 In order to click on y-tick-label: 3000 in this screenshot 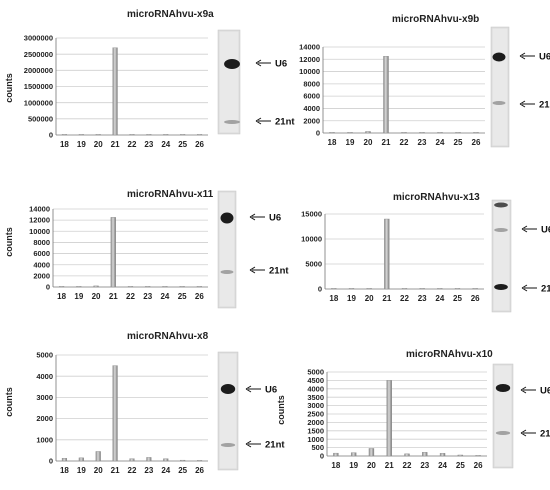, I will do `click(44, 397)`.